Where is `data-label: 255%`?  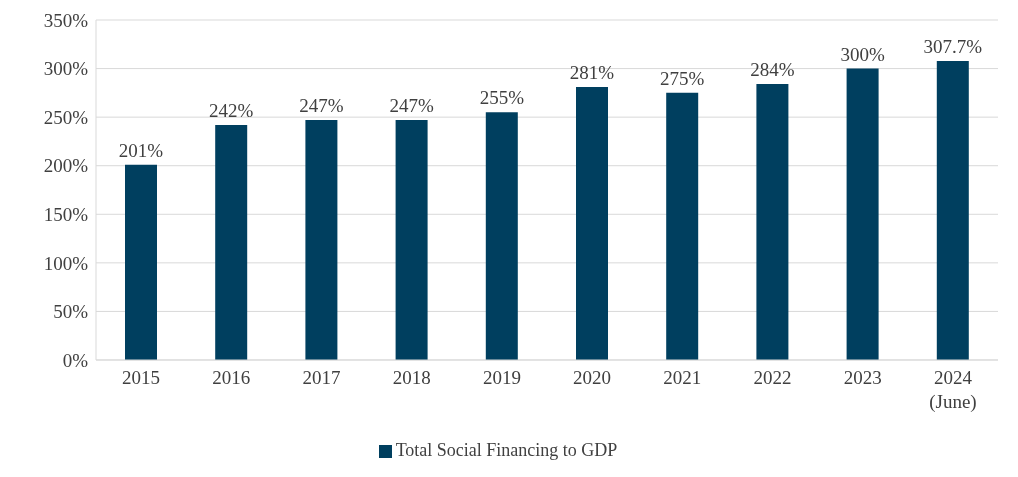
data-label: 255% is located at coordinates (502, 98).